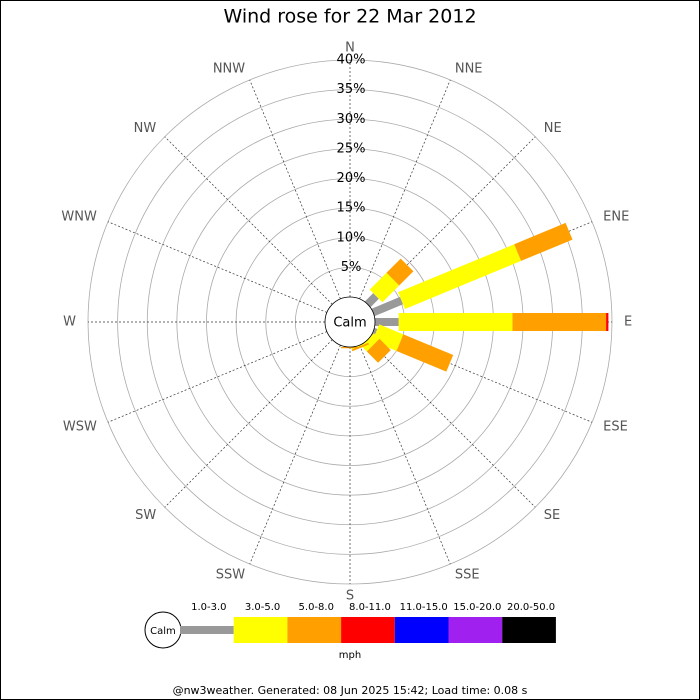  I want to click on legend-label: 11.0-15.0, so click(424, 607).